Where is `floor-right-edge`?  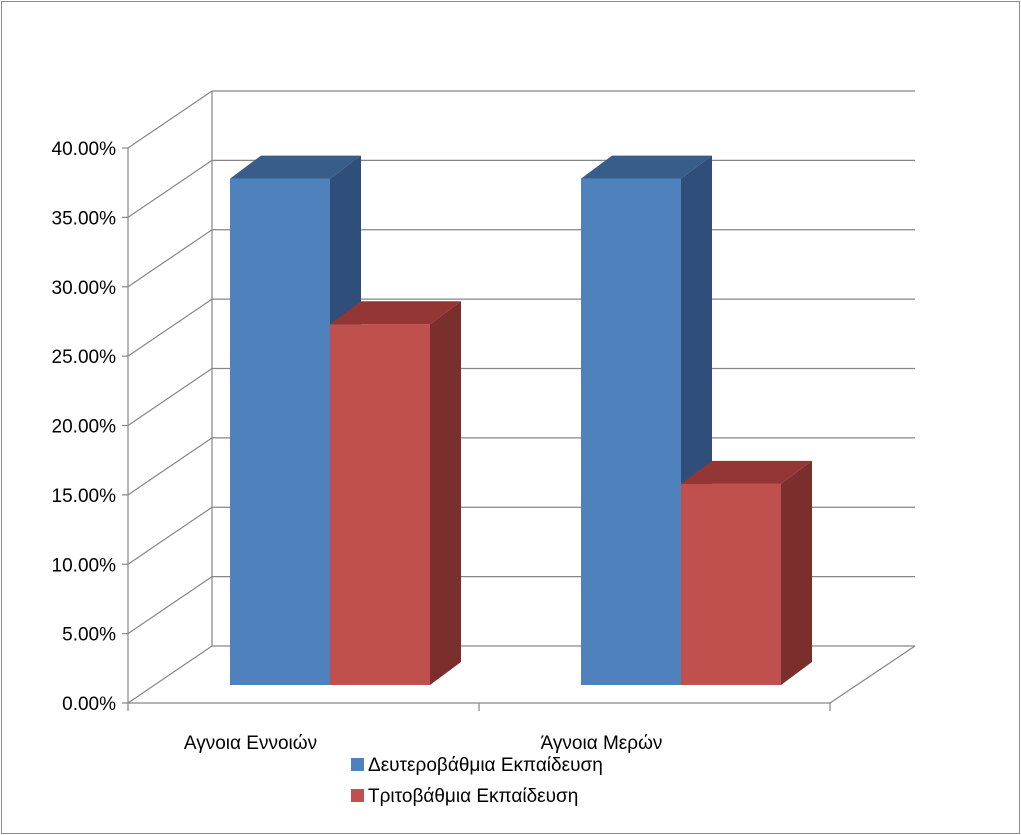 floor-right-edge is located at coordinates (872, 674).